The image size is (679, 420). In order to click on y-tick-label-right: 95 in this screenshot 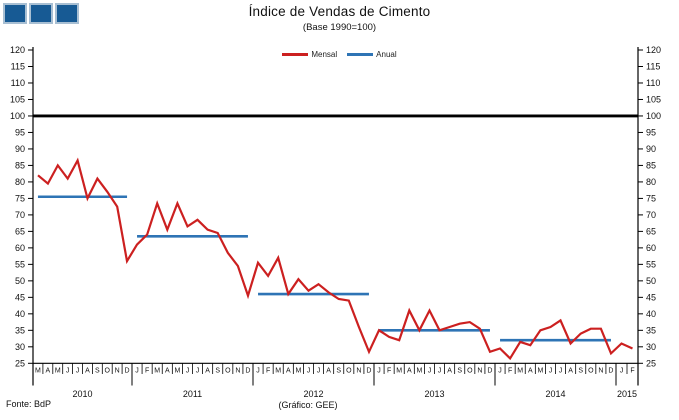, I will do `click(651, 132)`.